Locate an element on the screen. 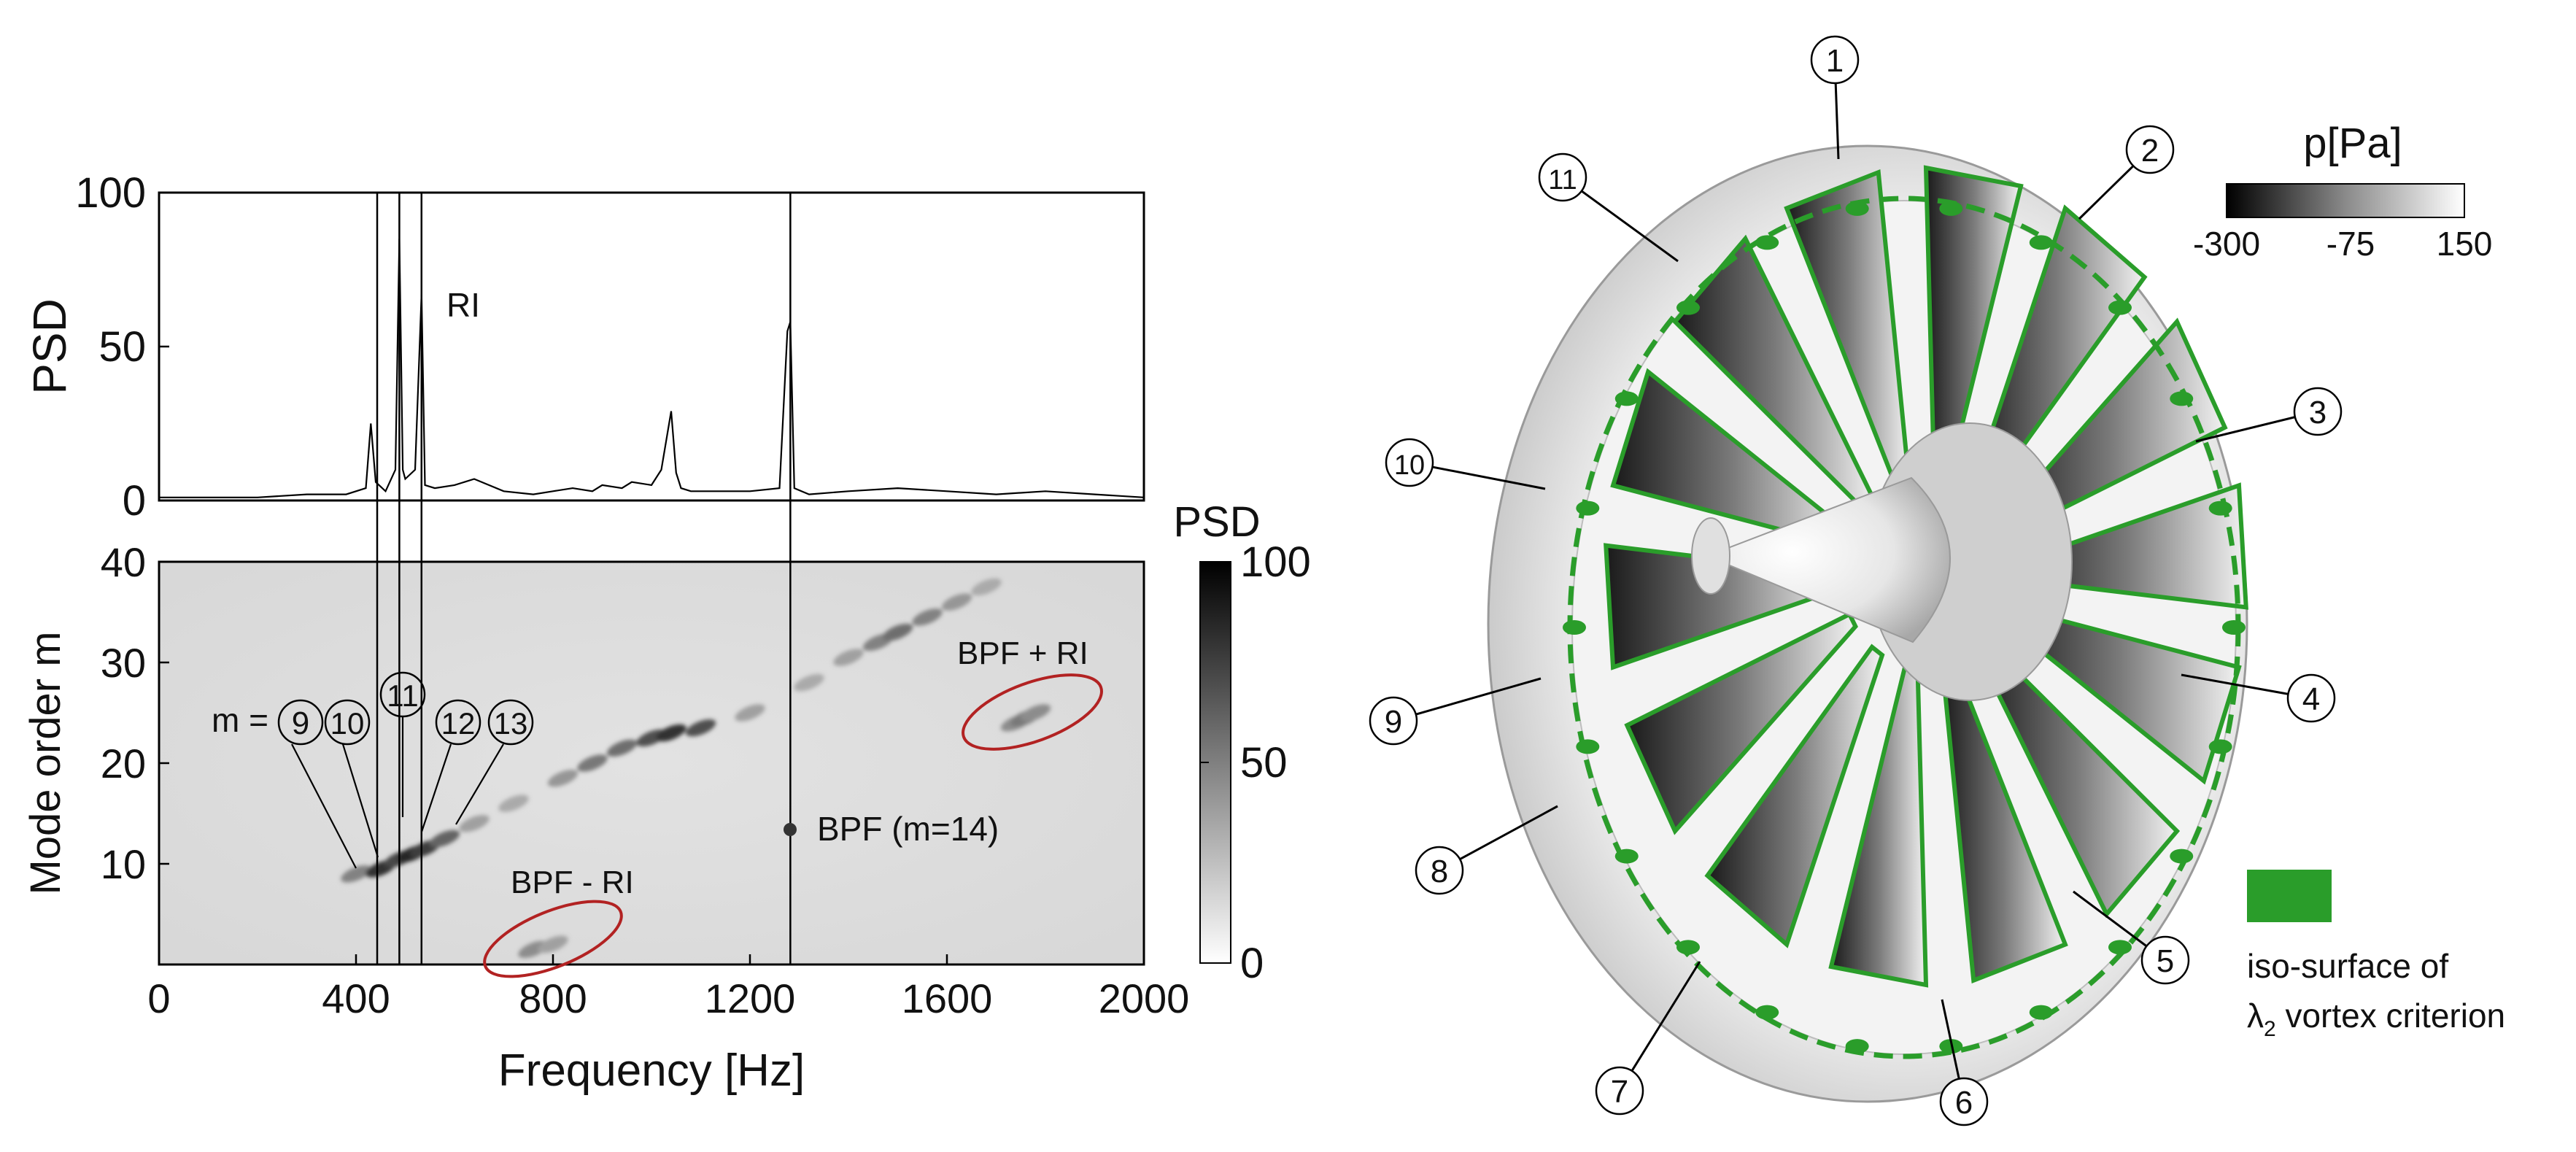  heatmap-x-tick-label: 0 is located at coordinates (158, 998).